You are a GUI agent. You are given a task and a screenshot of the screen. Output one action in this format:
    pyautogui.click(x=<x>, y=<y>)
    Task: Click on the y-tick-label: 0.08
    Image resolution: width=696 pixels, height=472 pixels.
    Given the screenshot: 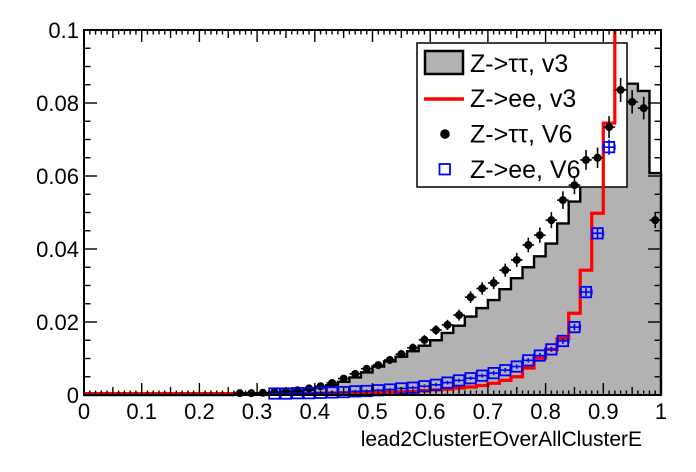 What is the action you would take?
    pyautogui.click(x=57, y=103)
    